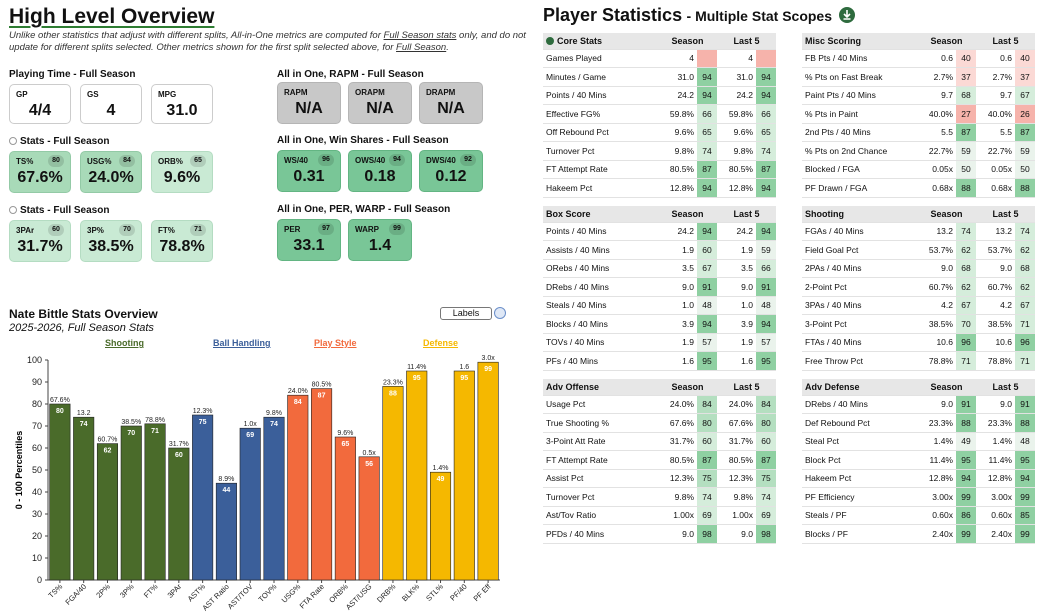 This screenshot has width=1042, height=615. I want to click on bar-value-label: 44, so click(227, 490).